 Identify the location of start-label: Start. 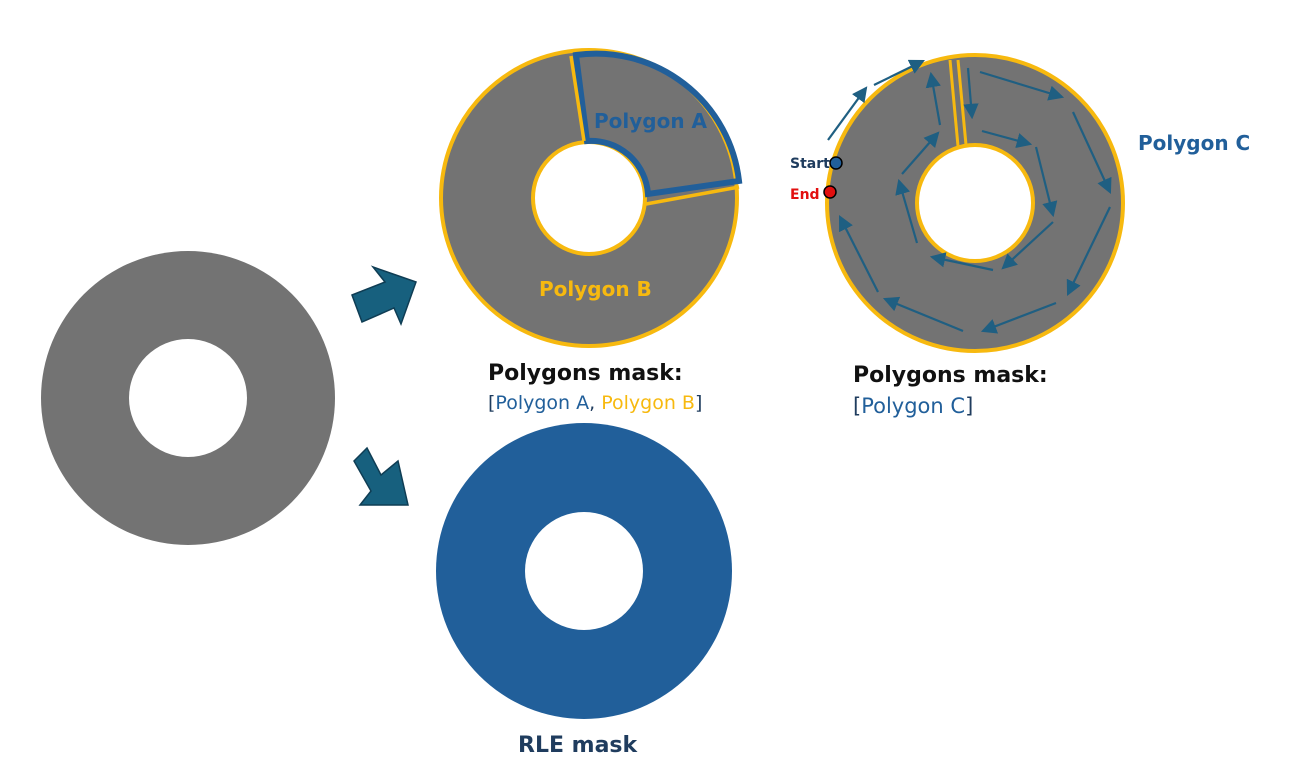
(810, 164).